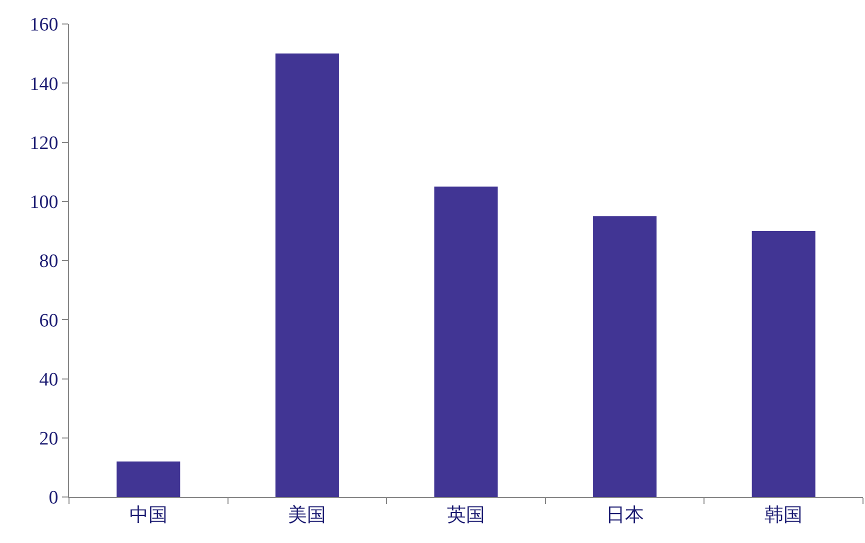 The image size is (865, 543). What do you see at coordinates (44, 203) in the screenshot?
I see `y-tick-label: 100` at bounding box center [44, 203].